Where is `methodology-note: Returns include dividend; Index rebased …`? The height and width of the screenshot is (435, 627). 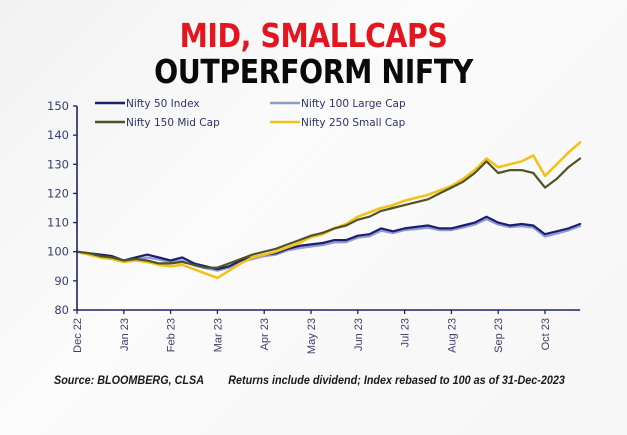 methodology-note: Returns include dividend; Index rebased … is located at coordinates (396, 380).